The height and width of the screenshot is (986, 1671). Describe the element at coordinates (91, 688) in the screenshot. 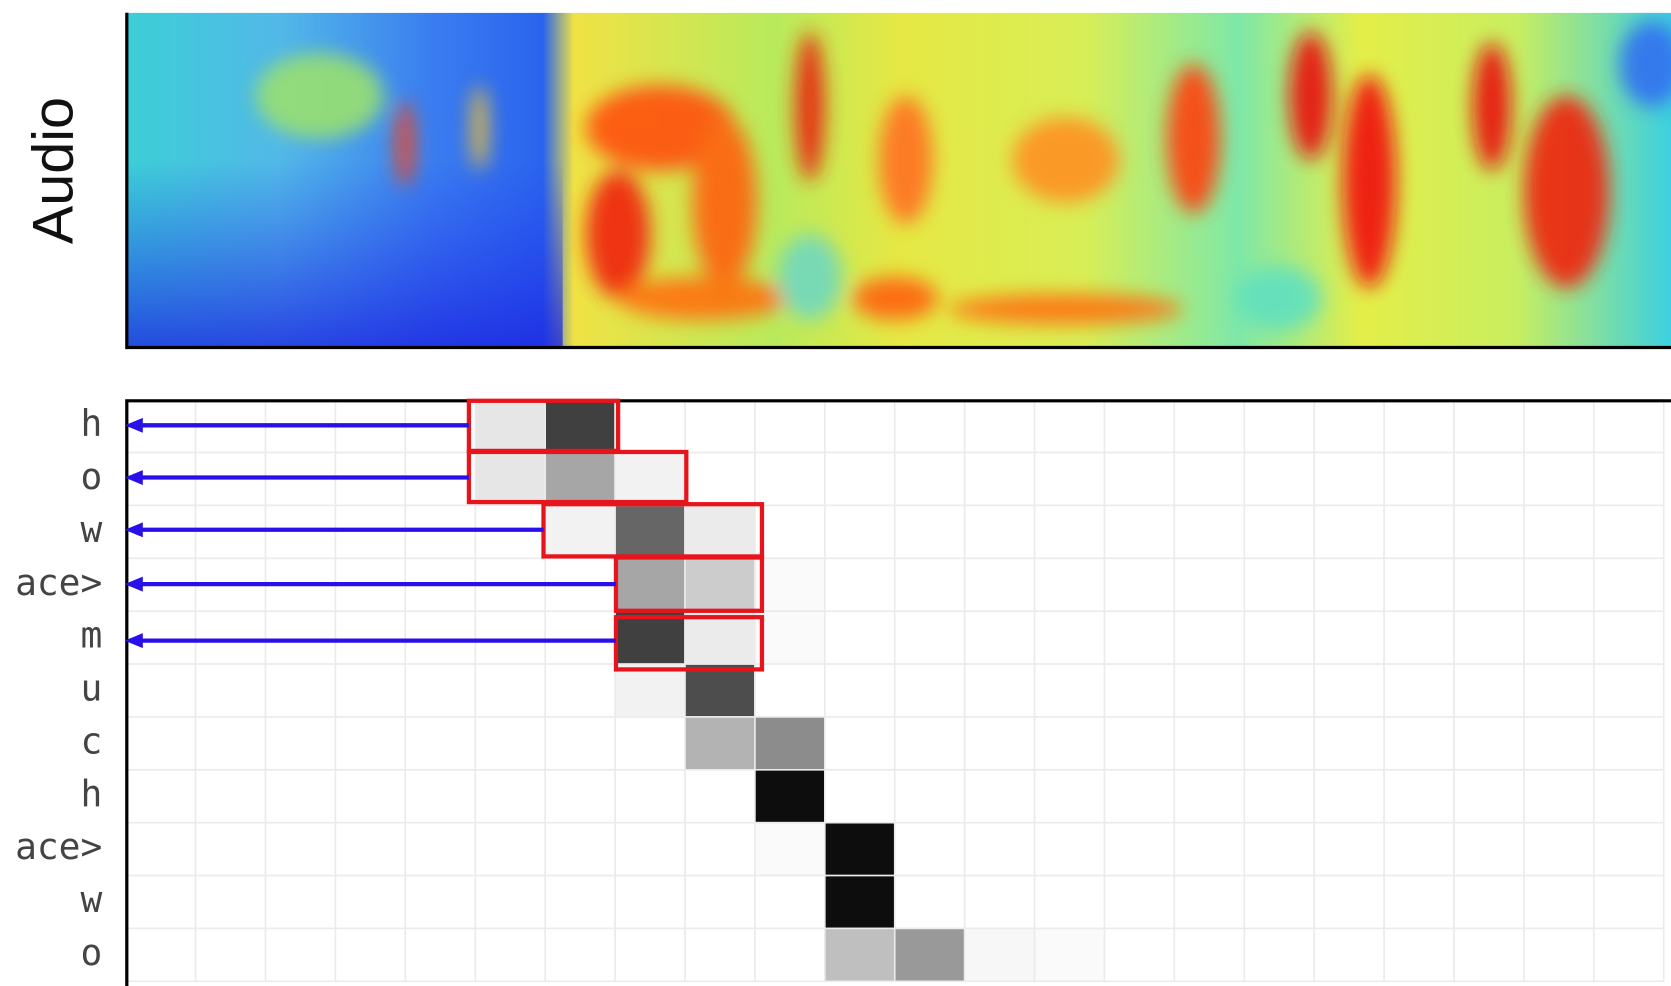

I see `row-label: u` at that location.